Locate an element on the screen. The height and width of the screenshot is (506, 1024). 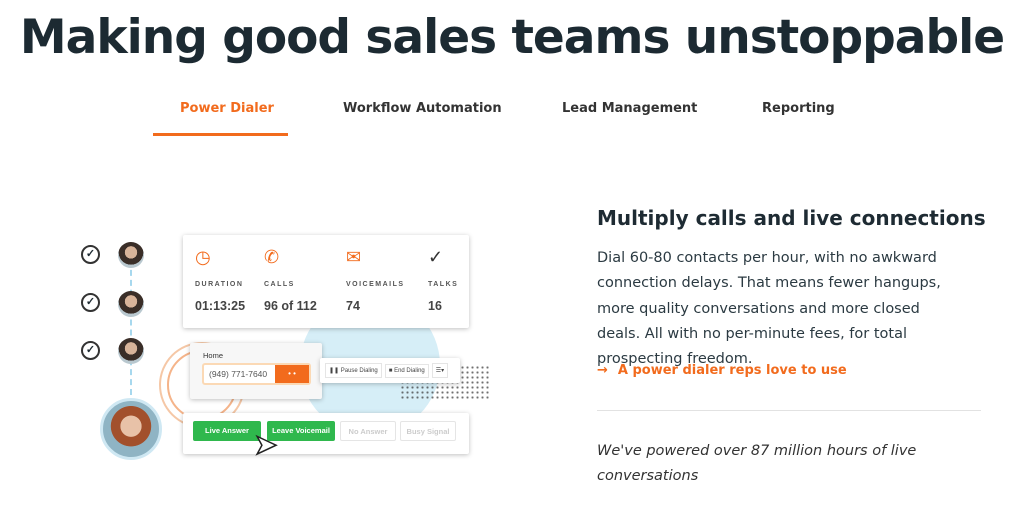
end-dialing-button: ■ End Dialing is located at coordinates (406, 370).